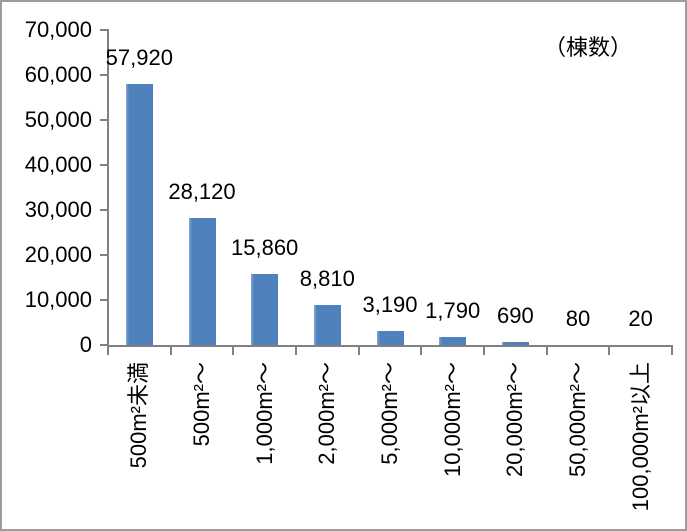  I want to click on category-label: 20,000m²～, so click(515, 419).